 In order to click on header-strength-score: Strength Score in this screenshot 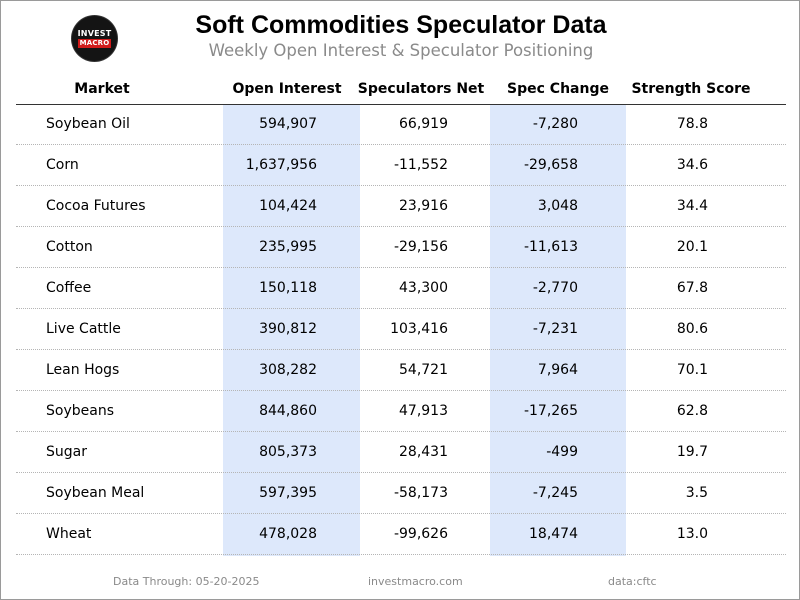, I will do `click(691, 89)`.